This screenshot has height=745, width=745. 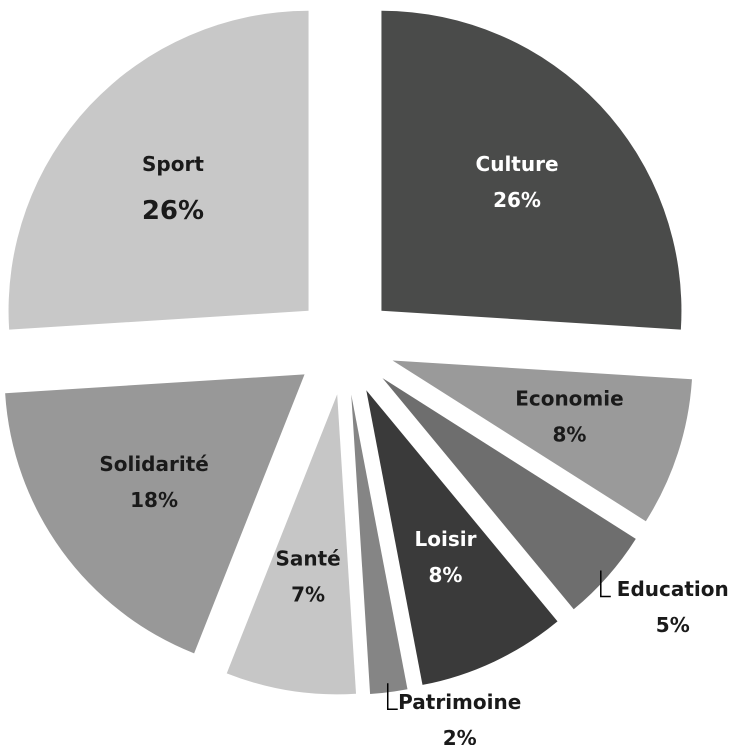 I want to click on value-label: 18%, so click(x=154, y=500).